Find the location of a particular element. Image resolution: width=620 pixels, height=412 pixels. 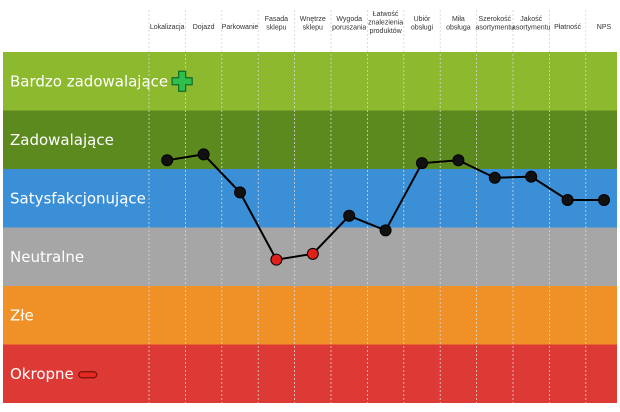

band-label: Satysfakcjonujące is located at coordinates (78, 198).